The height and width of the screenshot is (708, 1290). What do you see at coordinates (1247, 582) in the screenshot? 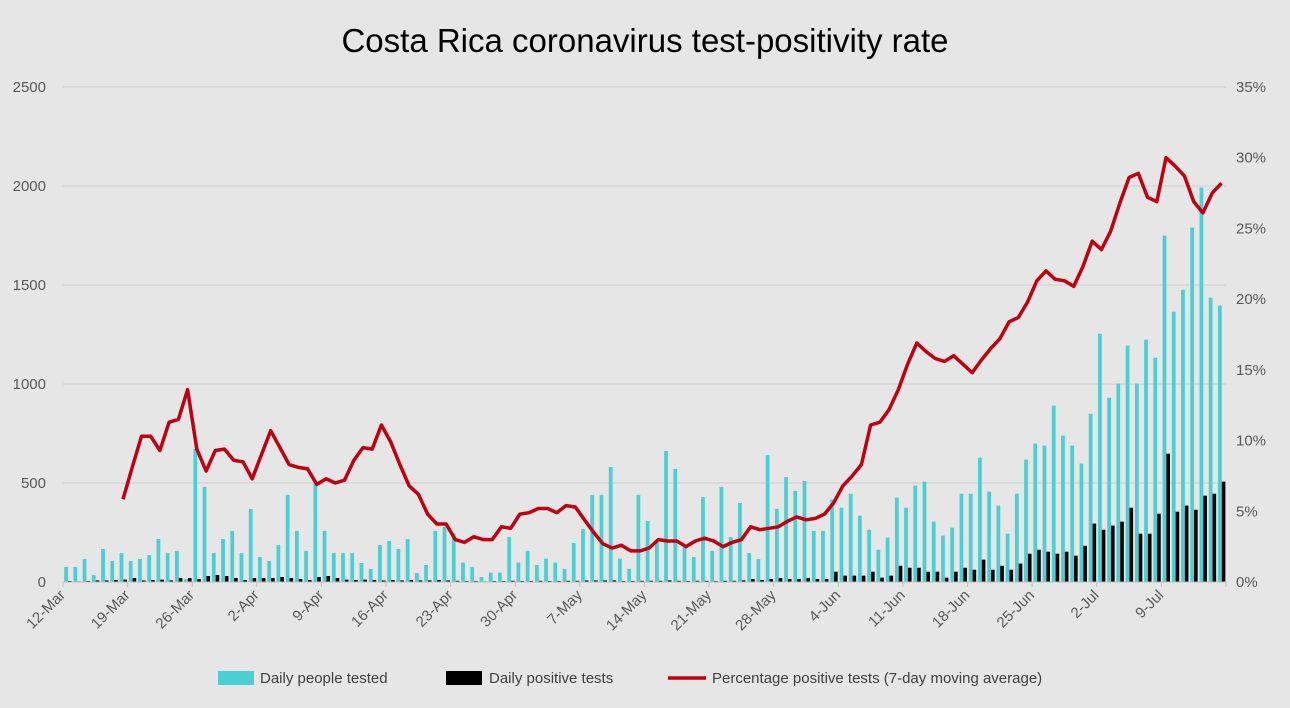
I see `right-tick-label: 0%` at bounding box center [1247, 582].